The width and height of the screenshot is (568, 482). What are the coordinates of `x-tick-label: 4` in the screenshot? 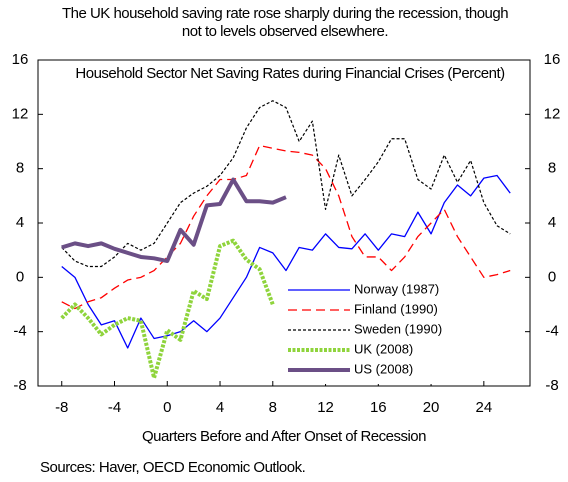 It's located at (220, 407).